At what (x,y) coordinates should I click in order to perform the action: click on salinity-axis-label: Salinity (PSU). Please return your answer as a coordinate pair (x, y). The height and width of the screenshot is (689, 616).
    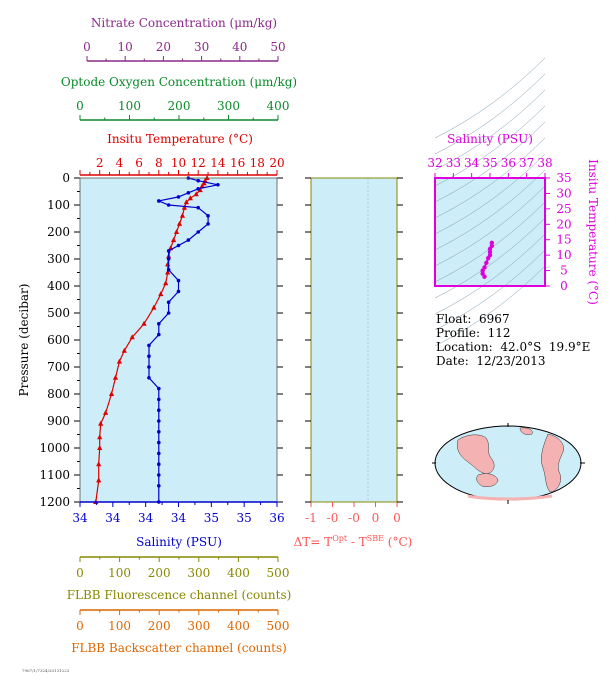
    Looking at the image, I should click on (179, 542).